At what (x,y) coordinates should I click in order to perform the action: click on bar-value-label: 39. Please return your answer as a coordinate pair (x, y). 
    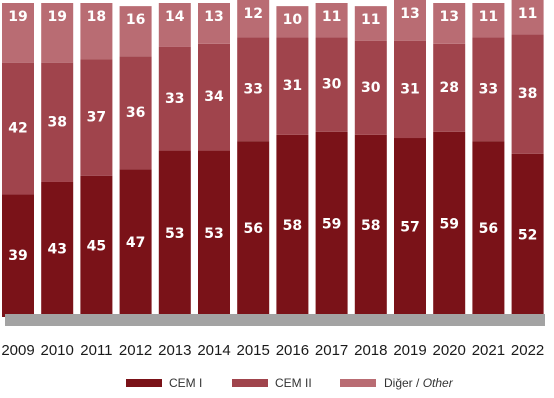
    Looking at the image, I should click on (17, 256).